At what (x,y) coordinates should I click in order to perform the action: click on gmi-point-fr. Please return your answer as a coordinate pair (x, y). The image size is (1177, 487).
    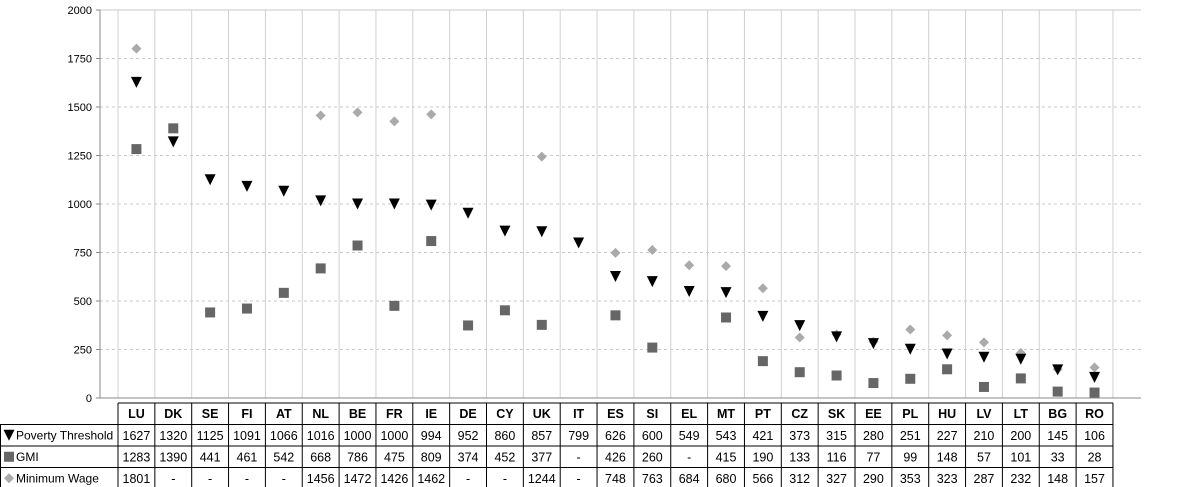
    Looking at the image, I should click on (394, 305).